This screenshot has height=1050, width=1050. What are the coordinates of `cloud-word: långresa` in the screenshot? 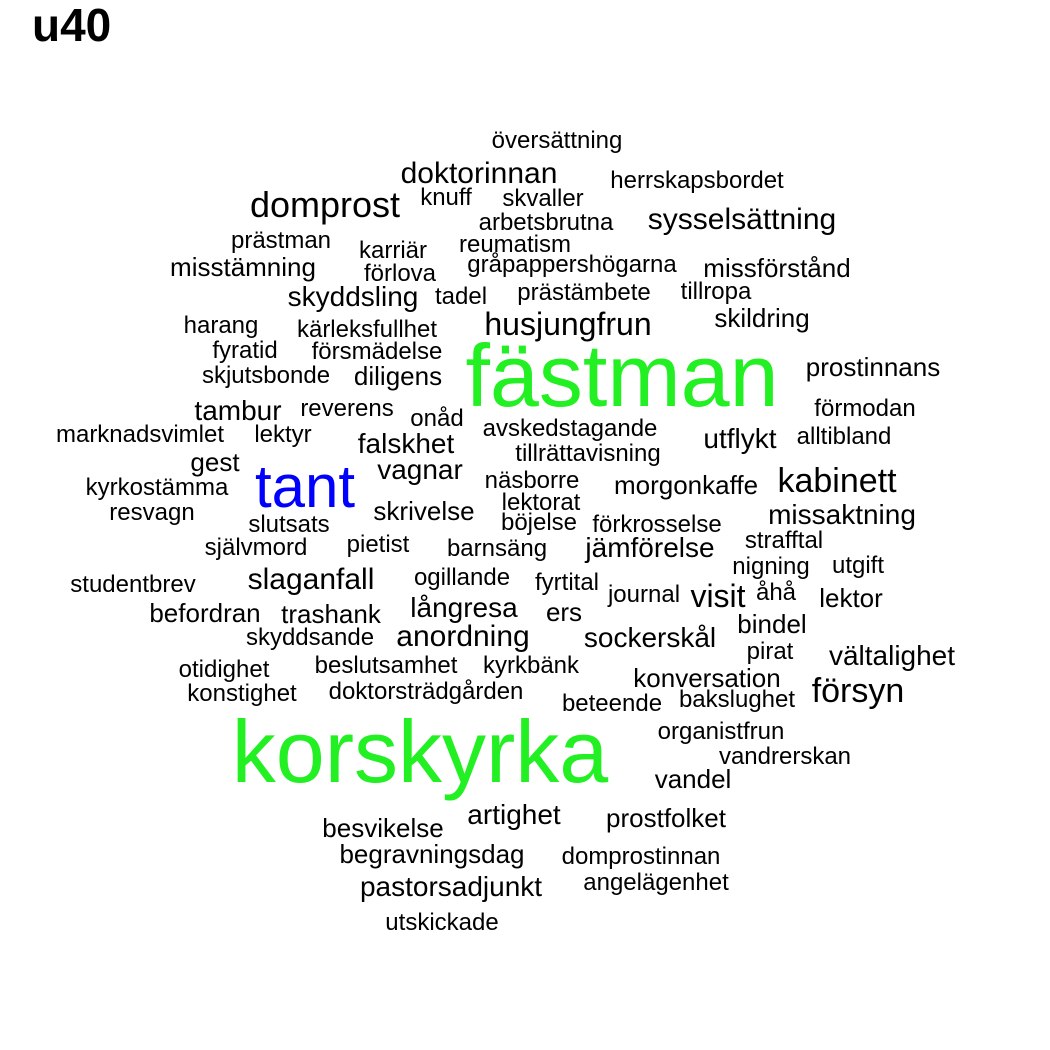 It's located at (464, 607).